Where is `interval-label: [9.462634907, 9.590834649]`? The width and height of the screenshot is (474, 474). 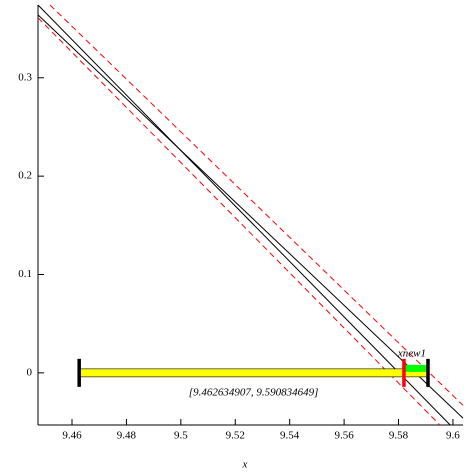
interval-label: [9.462634907, 9.590834649] is located at coordinates (254, 392).